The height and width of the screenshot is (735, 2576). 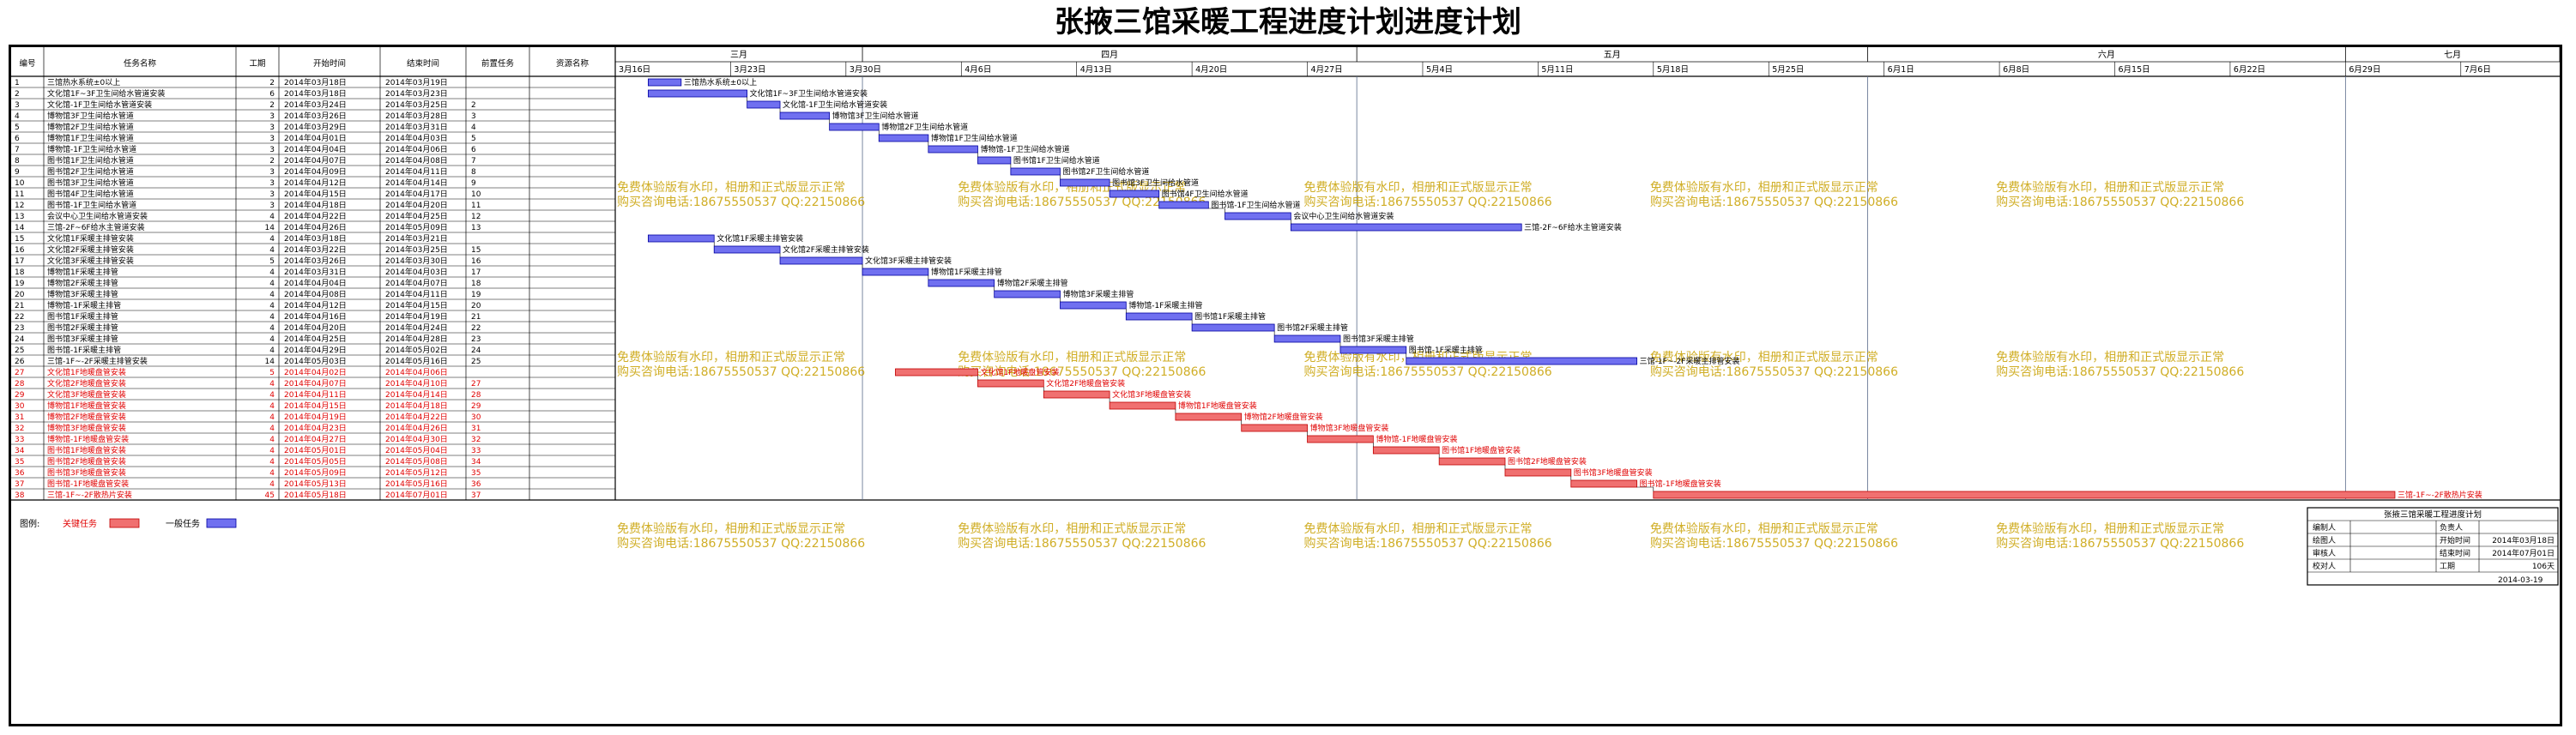 I want to click on cell-predecessor: 24, so click(x=476, y=350).